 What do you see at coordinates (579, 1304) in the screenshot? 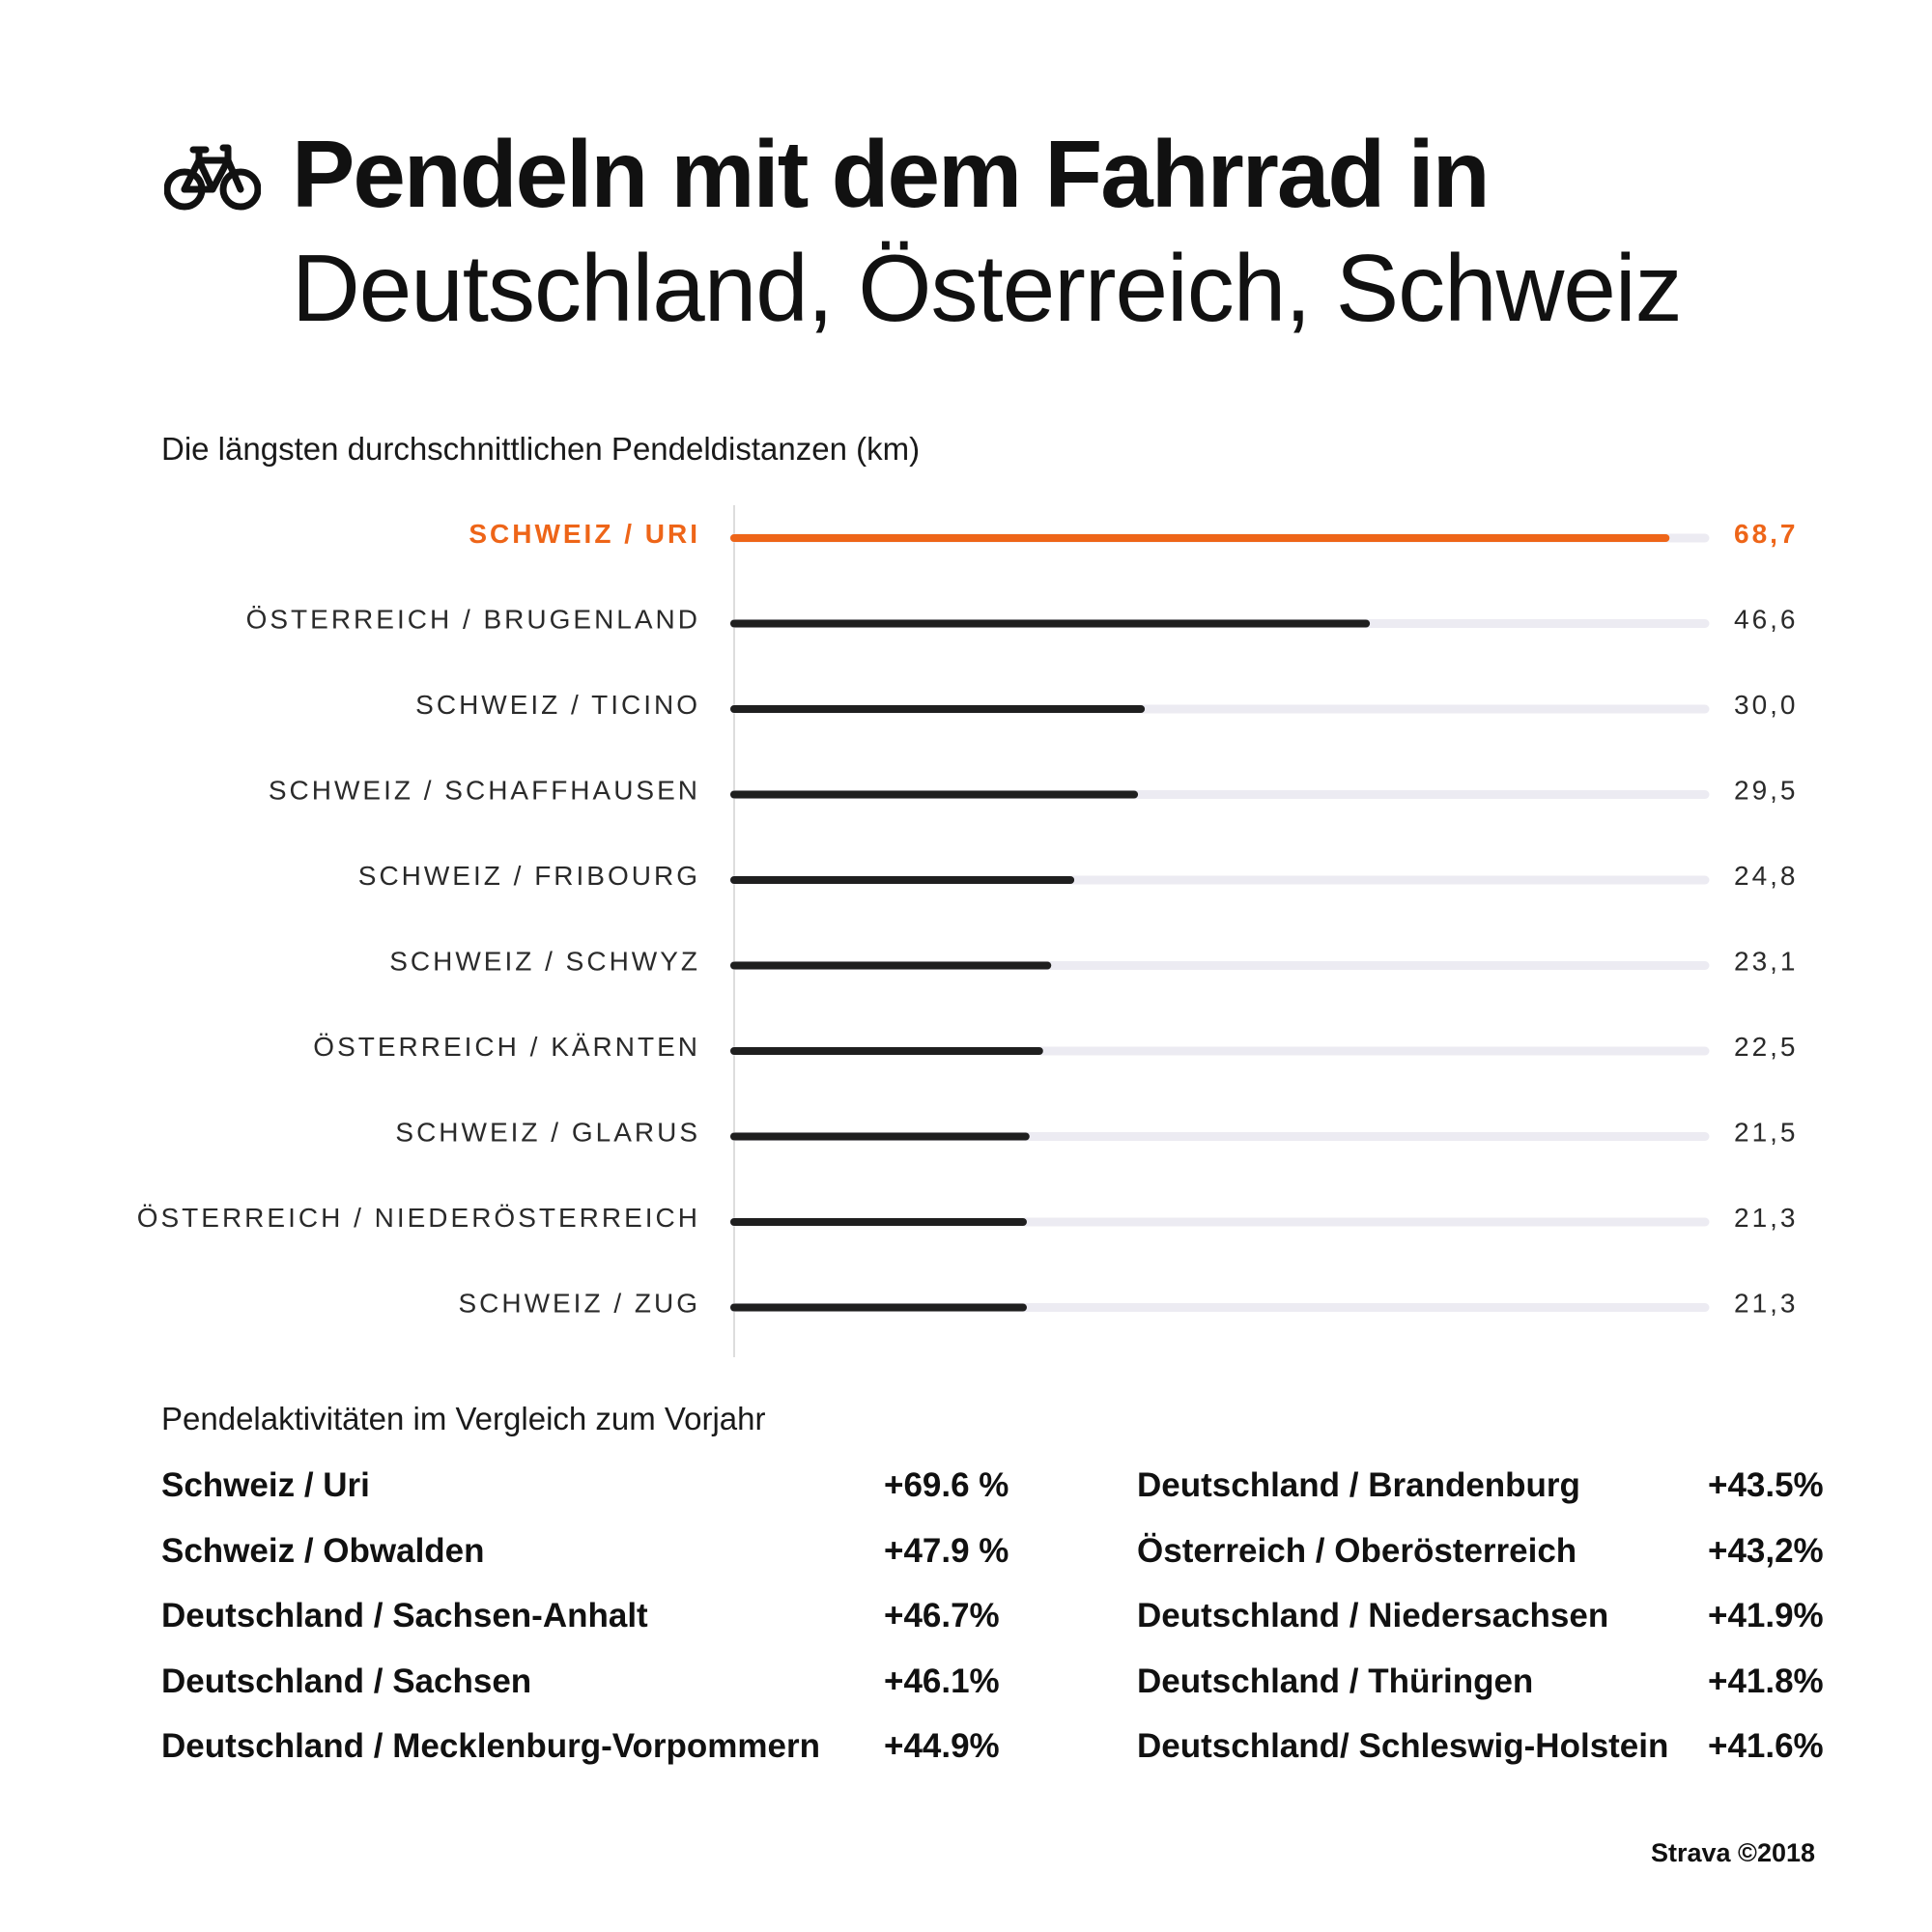
I see `category-label: SCHWEIZ / ZUG` at bounding box center [579, 1304].